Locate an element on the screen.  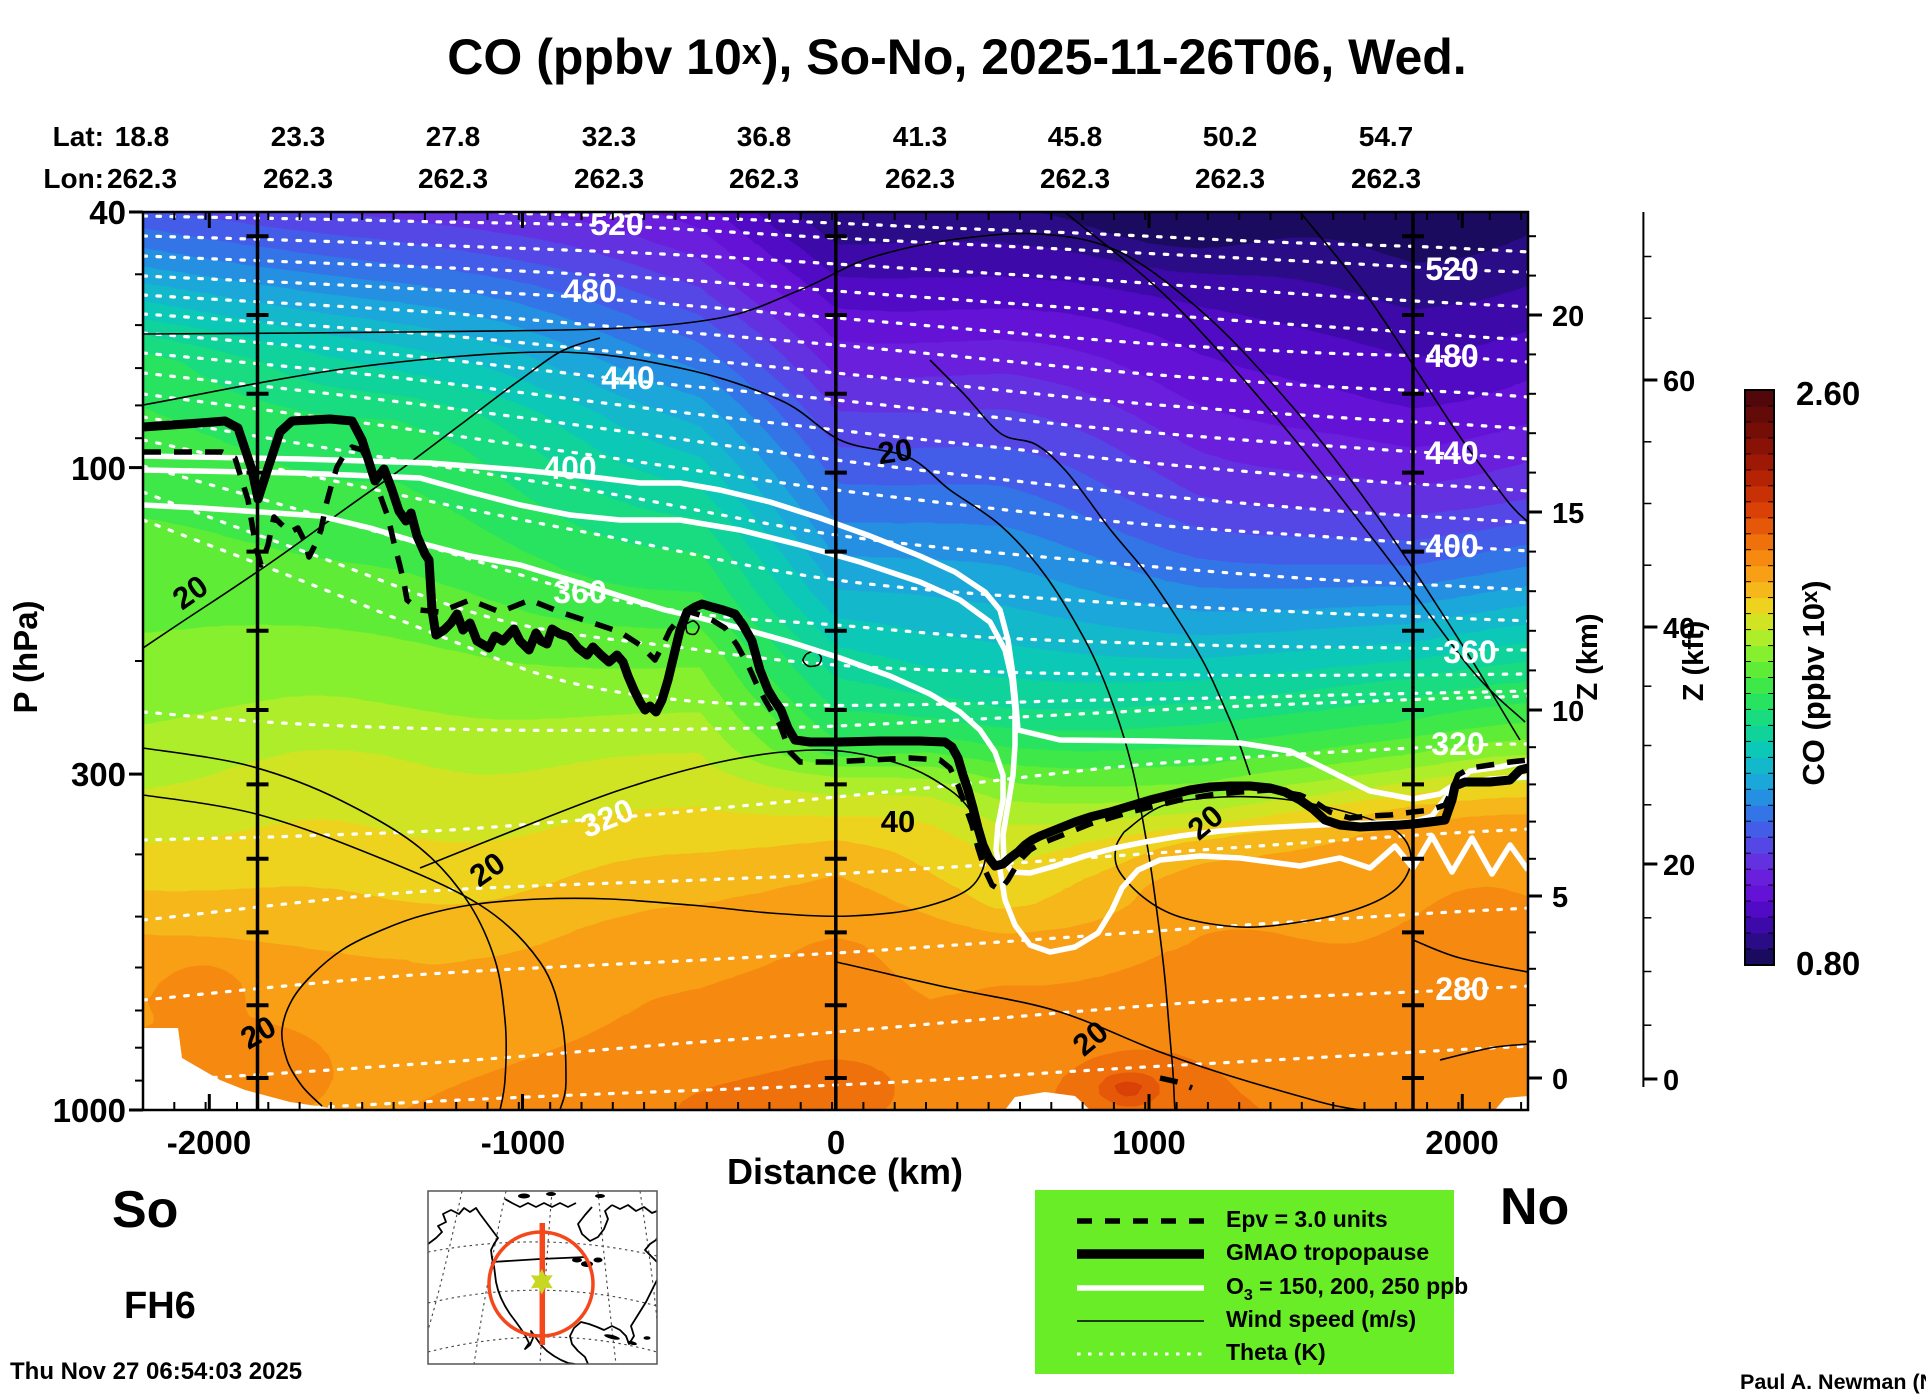
svg-text: 18.8 is located at coordinates (142, 136).